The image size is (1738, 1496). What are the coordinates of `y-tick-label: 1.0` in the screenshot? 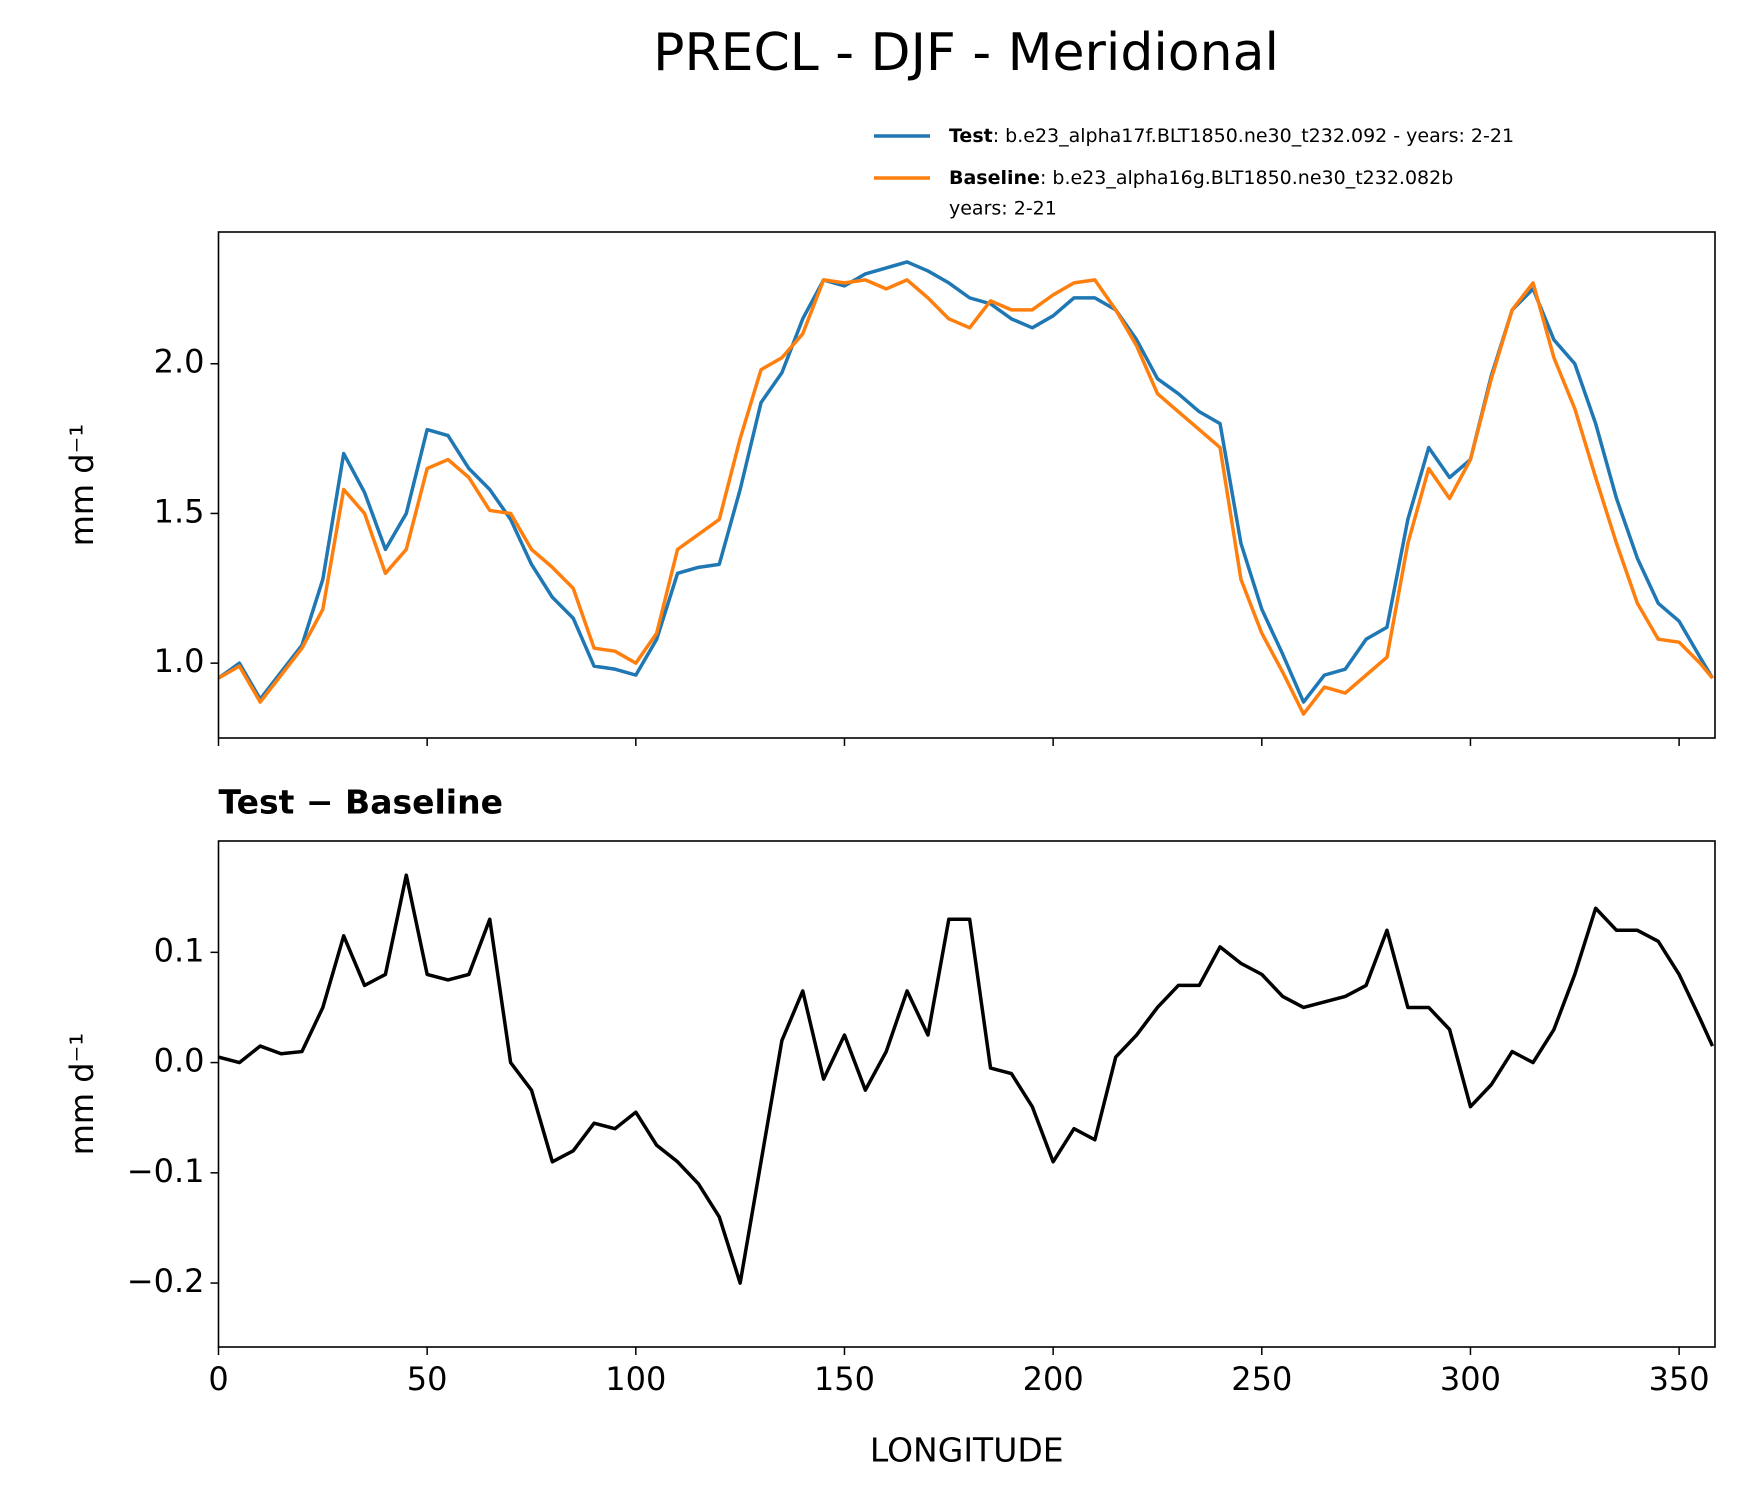 It's located at (179, 661).